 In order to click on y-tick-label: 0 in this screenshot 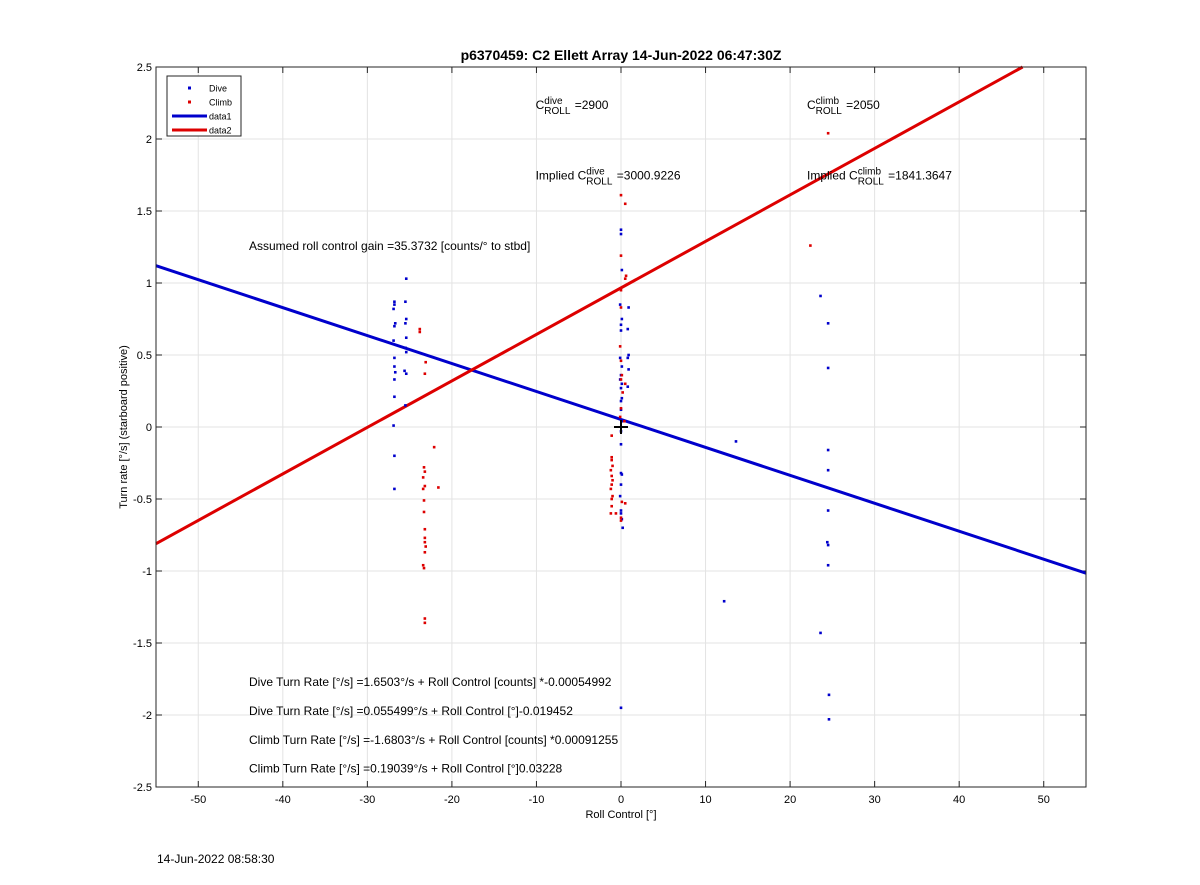, I will do `click(149, 428)`.